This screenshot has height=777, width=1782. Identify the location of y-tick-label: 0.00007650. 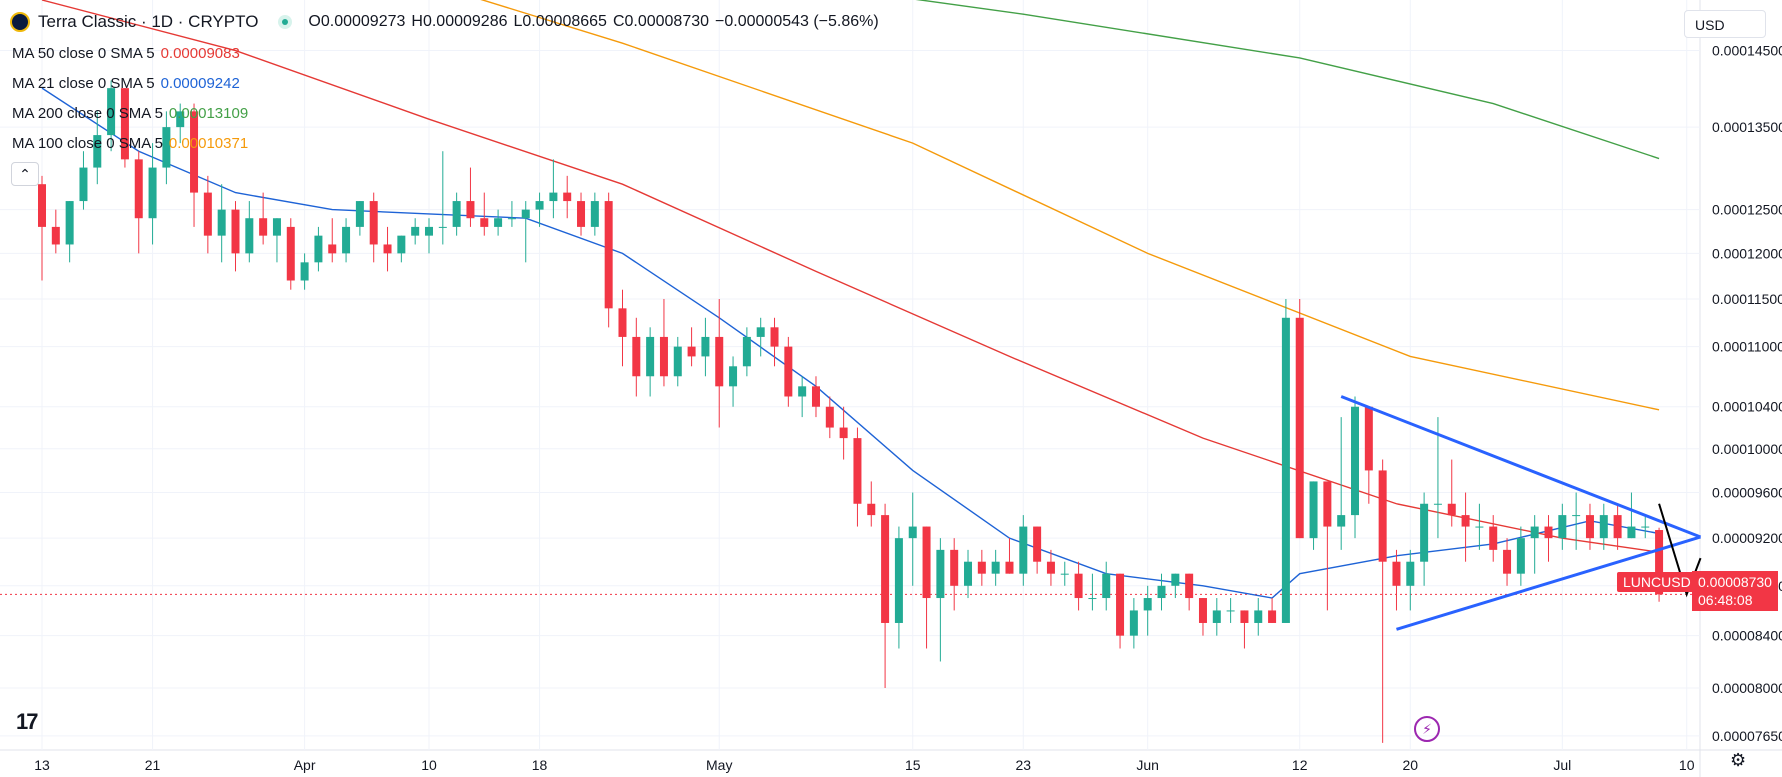
(1747, 736).